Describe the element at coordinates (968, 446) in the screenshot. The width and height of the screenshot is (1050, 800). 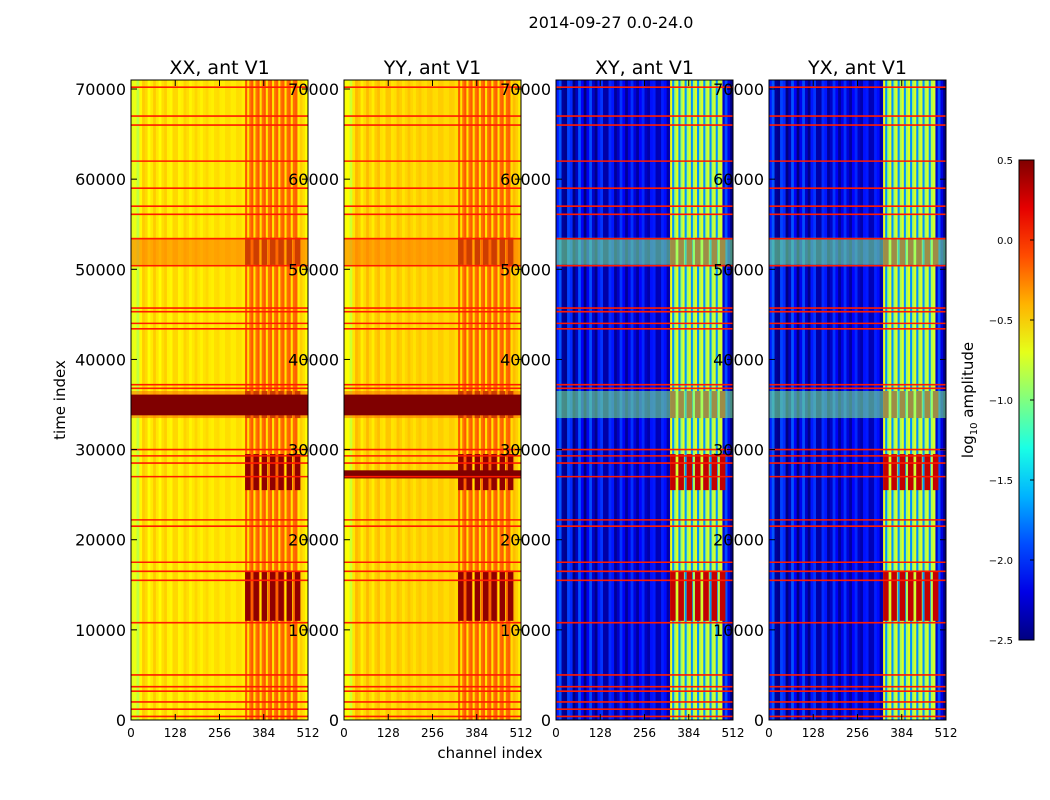
I see `colorbar-label-base: log` at that location.